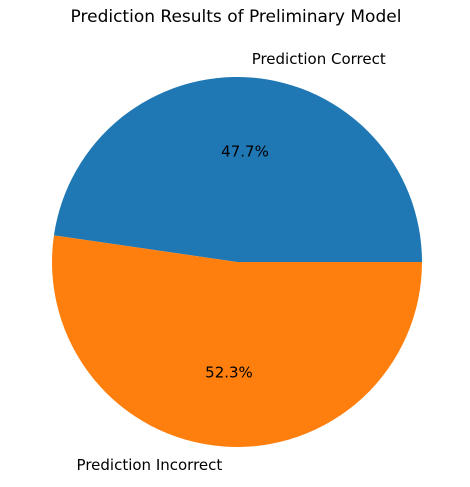 The width and height of the screenshot is (470, 487). I want to click on pie-percent-label: 47.7%, so click(245, 151).